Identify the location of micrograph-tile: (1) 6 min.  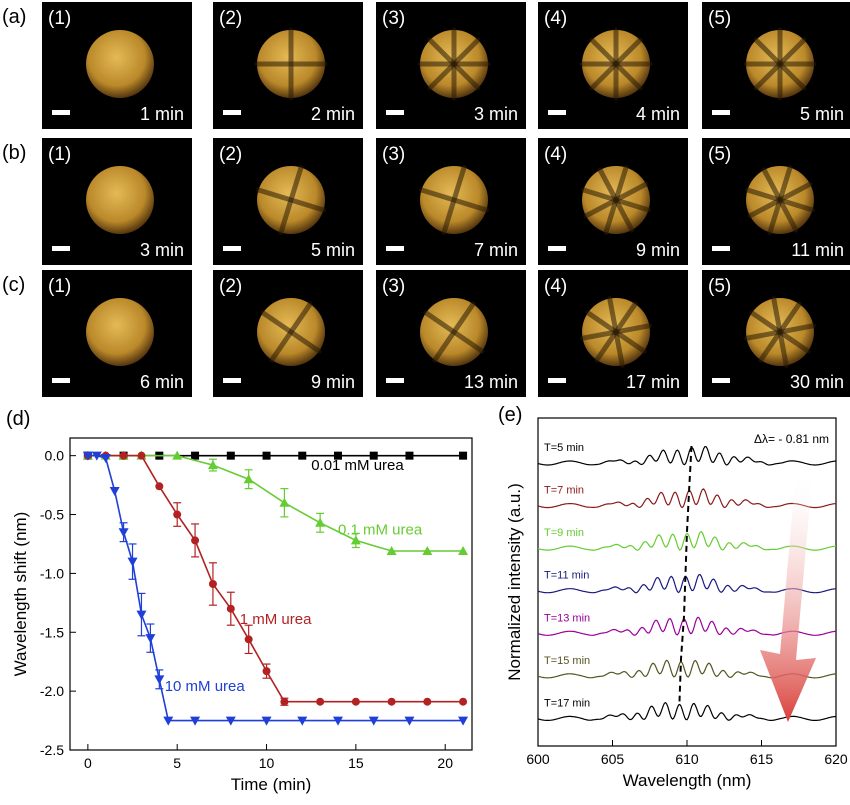
(117, 333).